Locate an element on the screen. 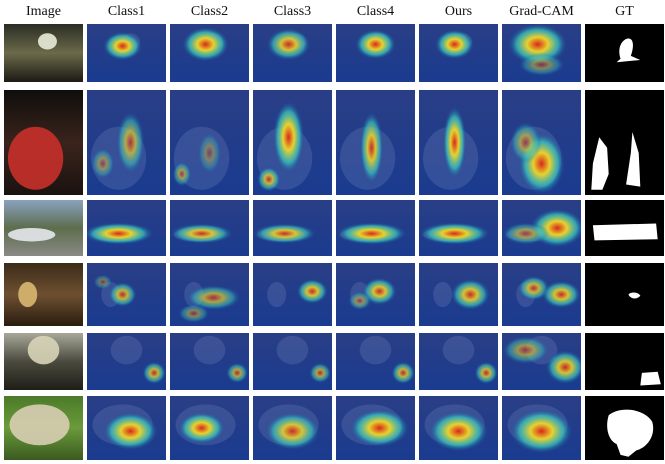 This screenshot has height=464, width=665. heatmap-class4-living-room is located at coordinates (375, 294).